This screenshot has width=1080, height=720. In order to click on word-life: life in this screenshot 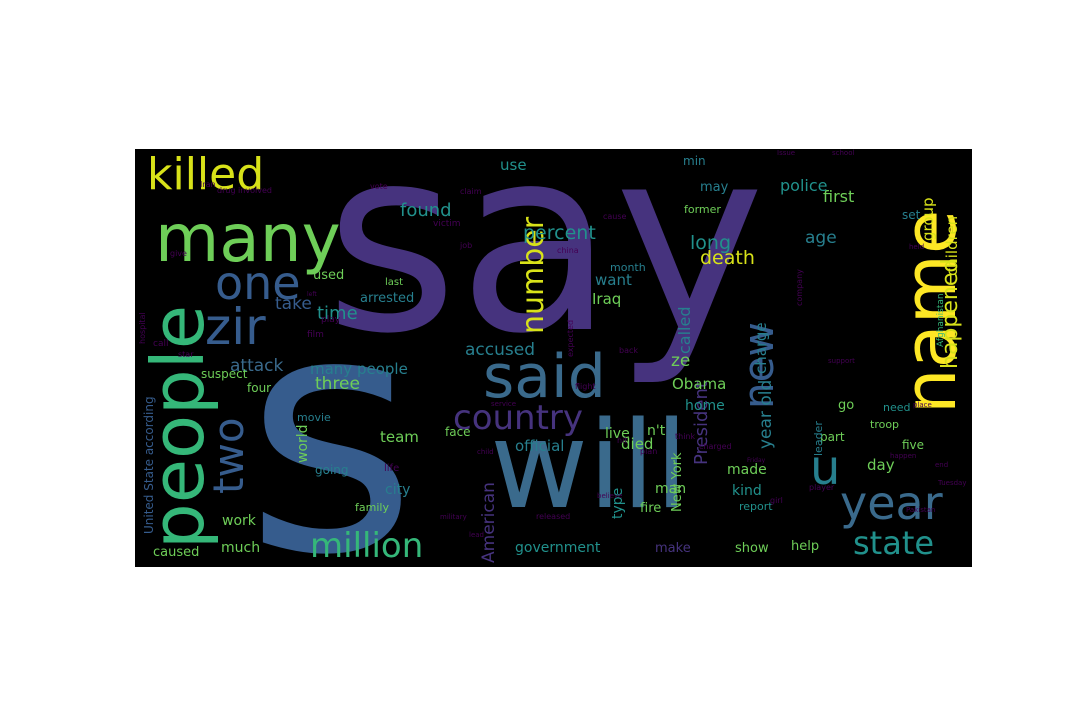, I will do `click(391, 468)`.